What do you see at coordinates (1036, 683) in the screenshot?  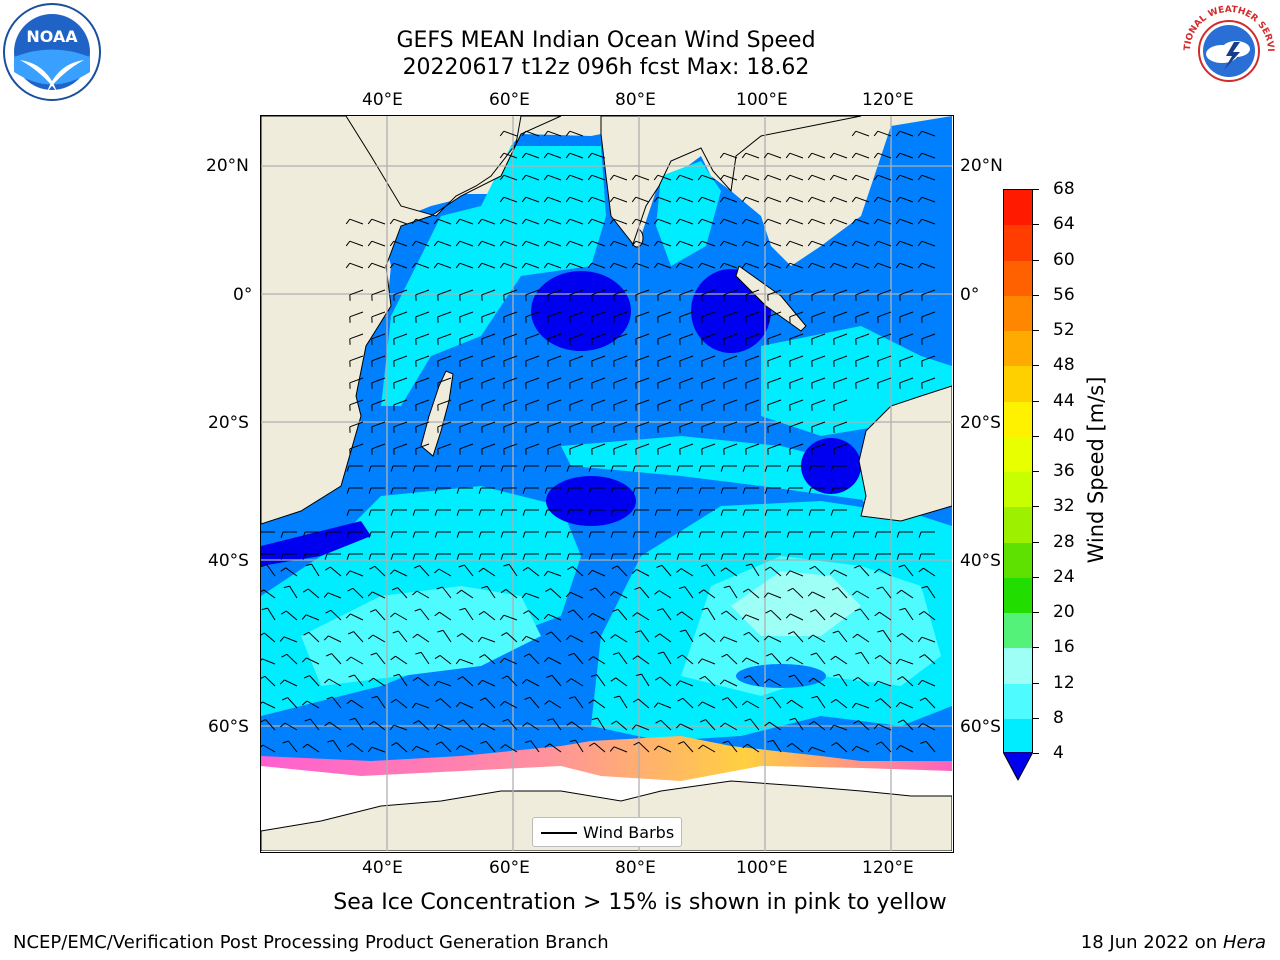 I see `colorbar-tick-mark` at bounding box center [1036, 683].